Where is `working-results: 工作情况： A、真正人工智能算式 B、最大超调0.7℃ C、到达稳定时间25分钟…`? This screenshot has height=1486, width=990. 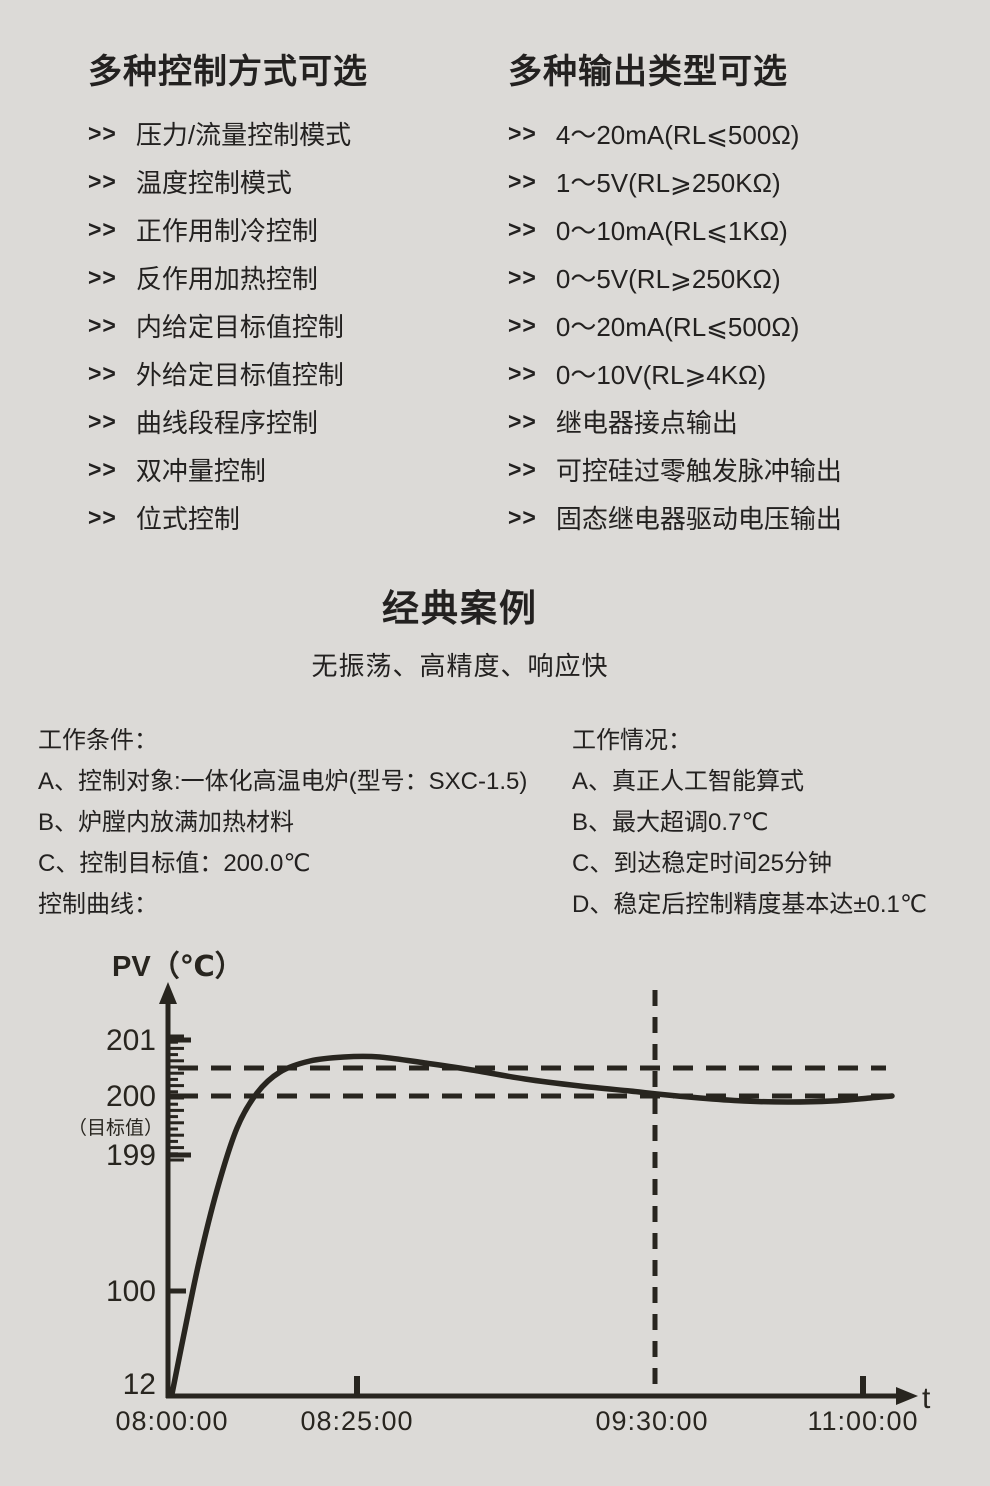 working-results: 工作情况： A、真正人工智能算式 B、最大超调0.7℃ C、到达稳定时间25分钟… is located at coordinates (771, 822).